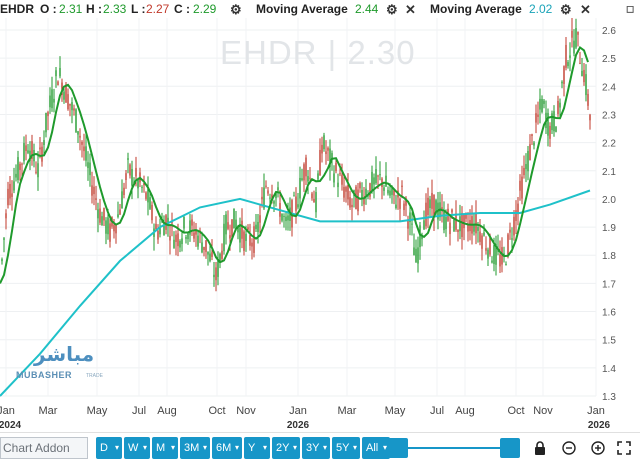 The height and width of the screenshot is (463, 640). I want to click on x-tick-label: Mar, so click(48, 411).